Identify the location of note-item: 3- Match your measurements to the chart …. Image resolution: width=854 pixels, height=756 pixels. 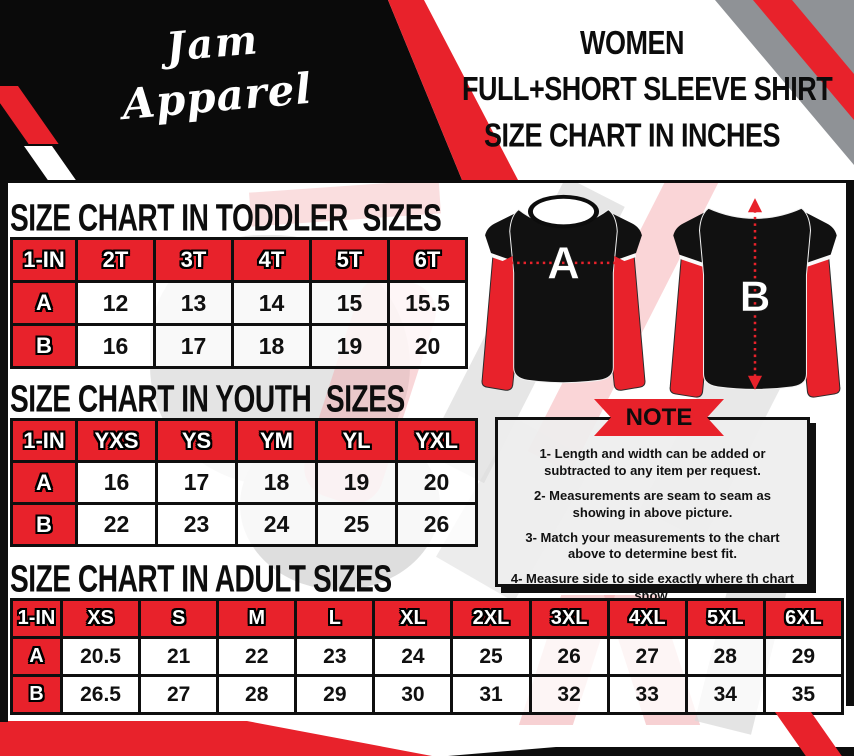
(652, 545).